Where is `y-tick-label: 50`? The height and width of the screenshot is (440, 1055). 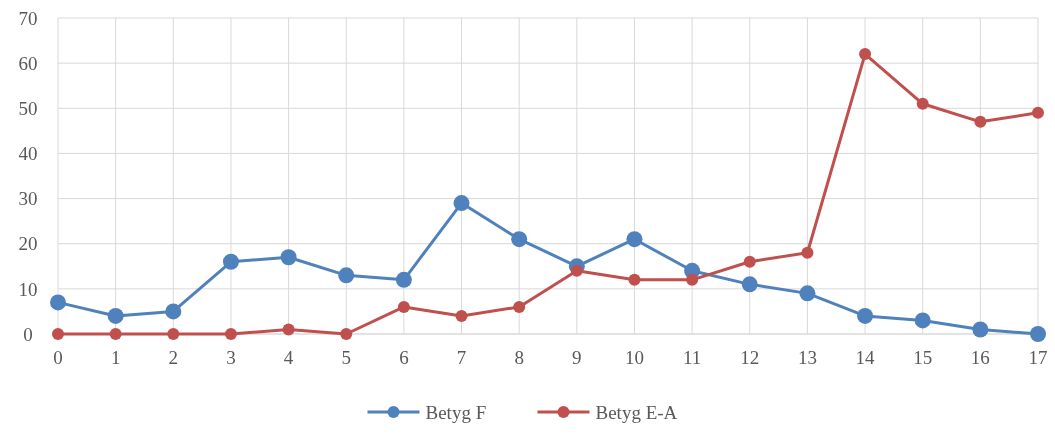 y-tick-label: 50 is located at coordinates (28, 108).